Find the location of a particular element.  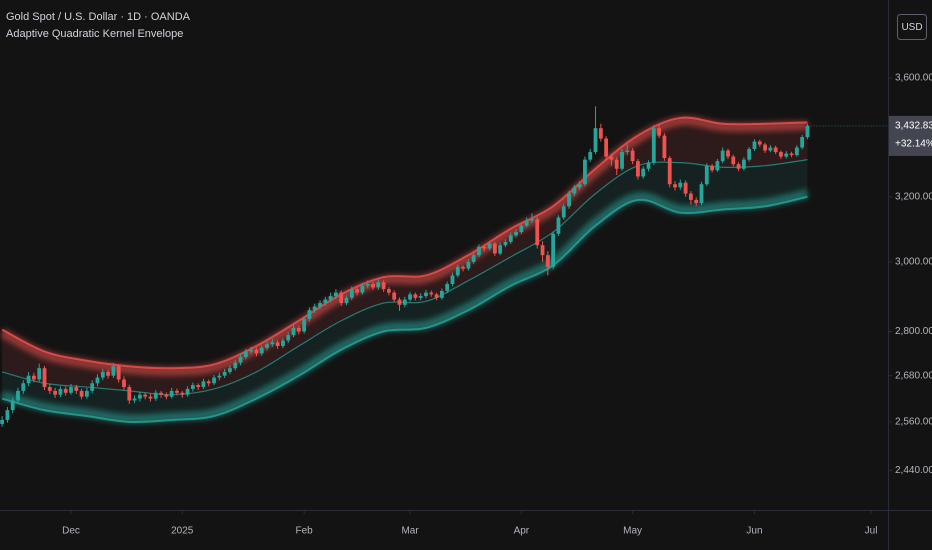

y-tick-label: 2,680.000 is located at coordinates (913, 375).